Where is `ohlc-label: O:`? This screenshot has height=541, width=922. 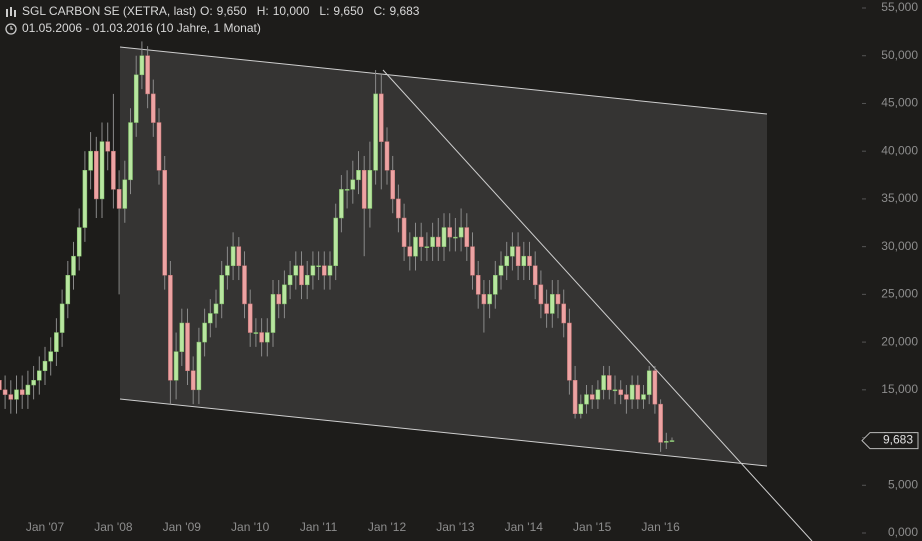
ohlc-label: O: is located at coordinates (206, 11).